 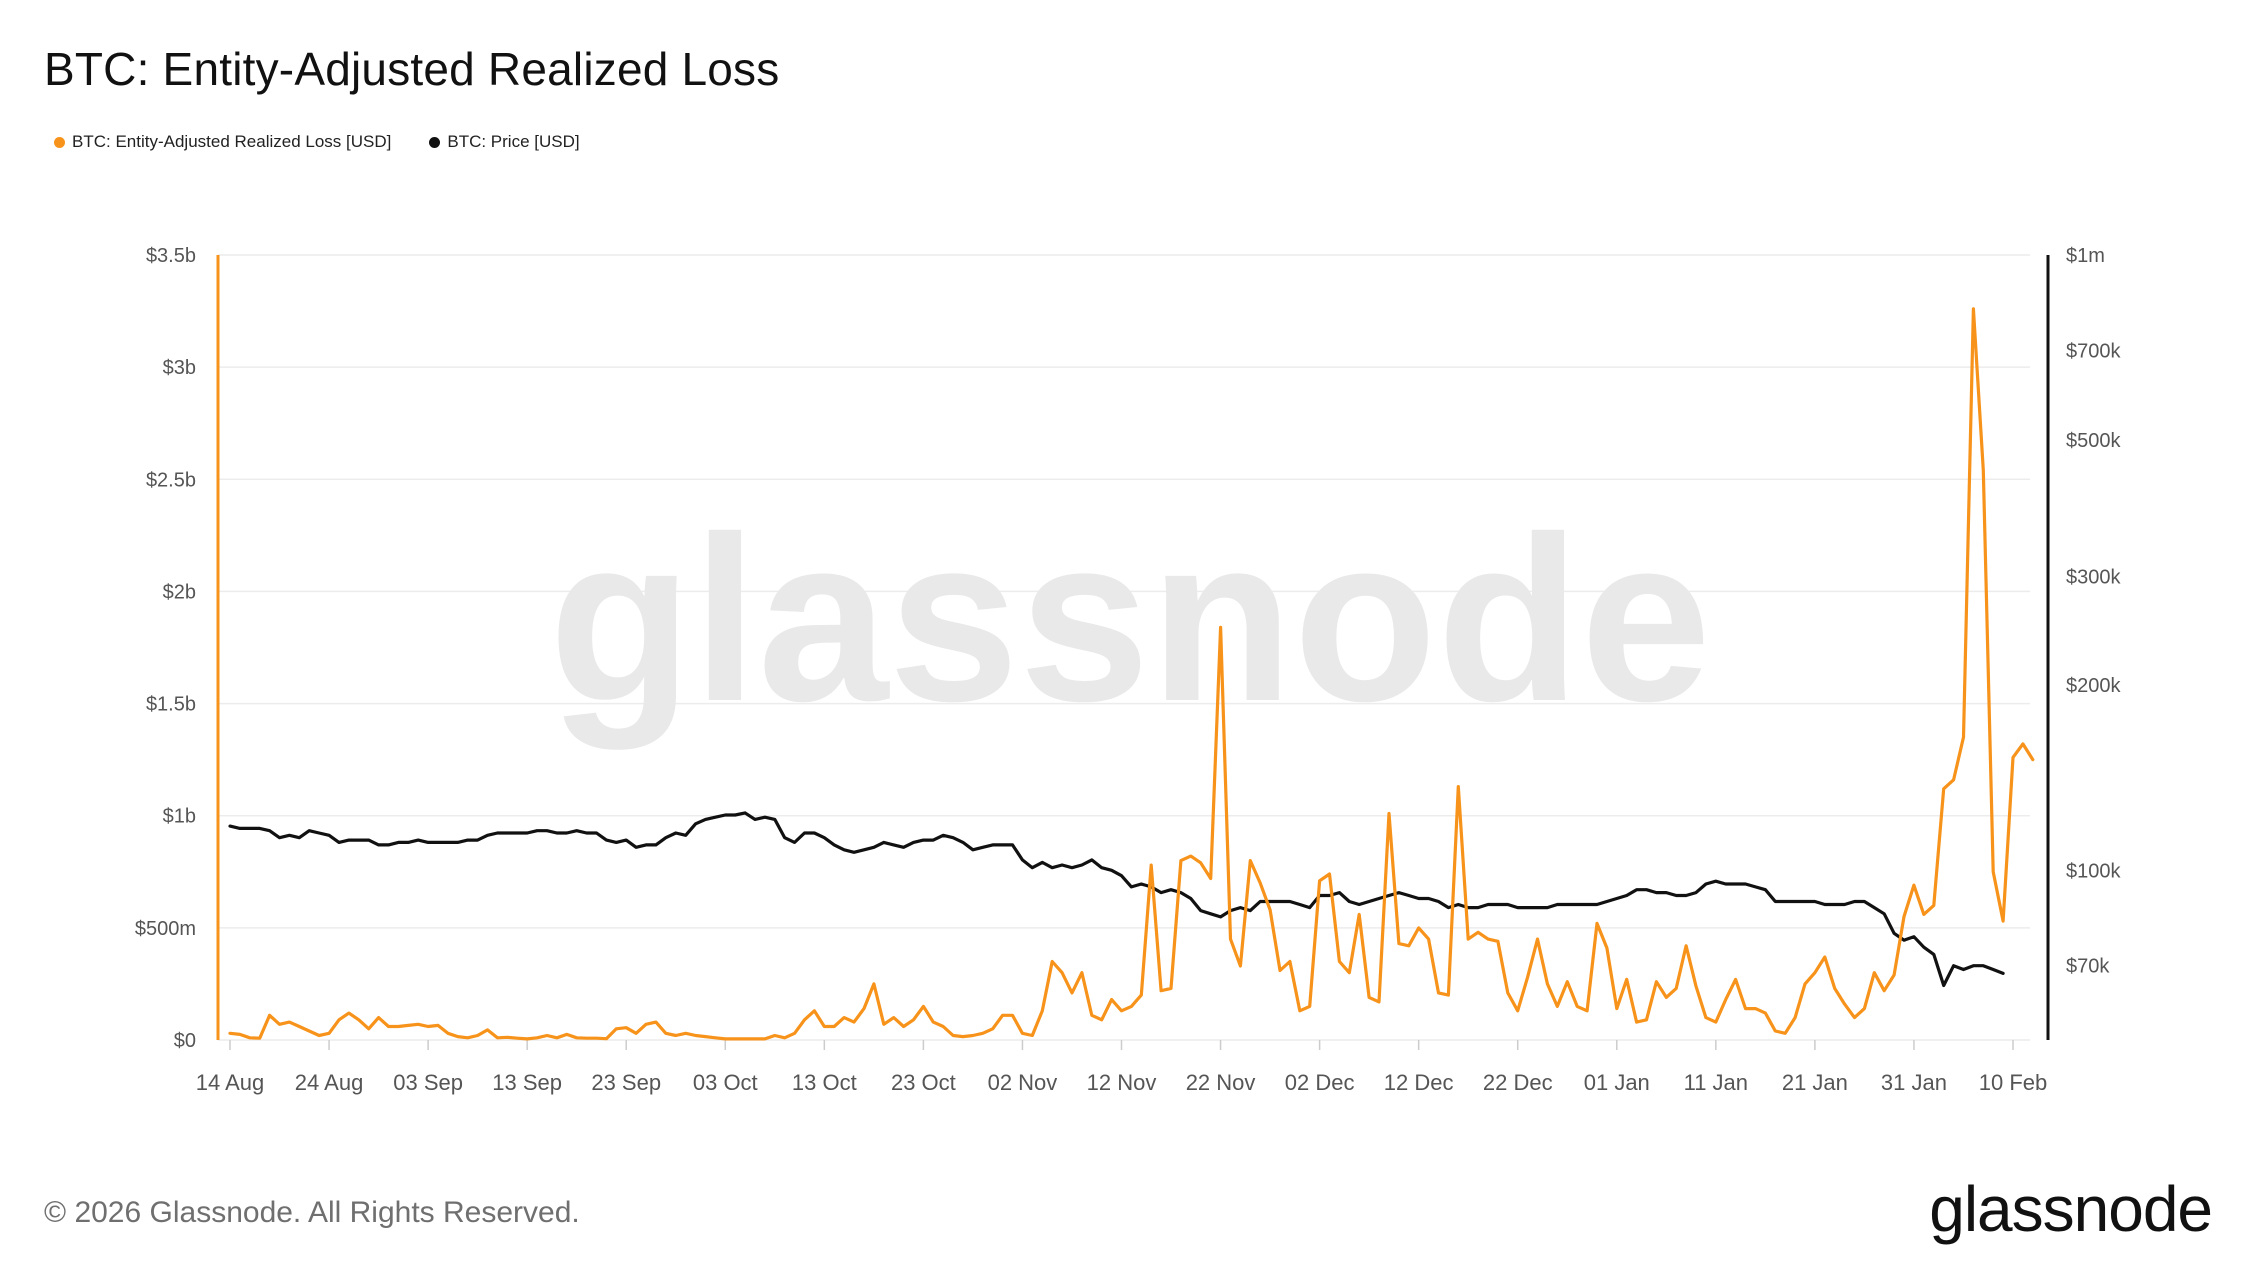 I want to click on x-tick-label: 24 Aug, so click(x=329, y=1082).